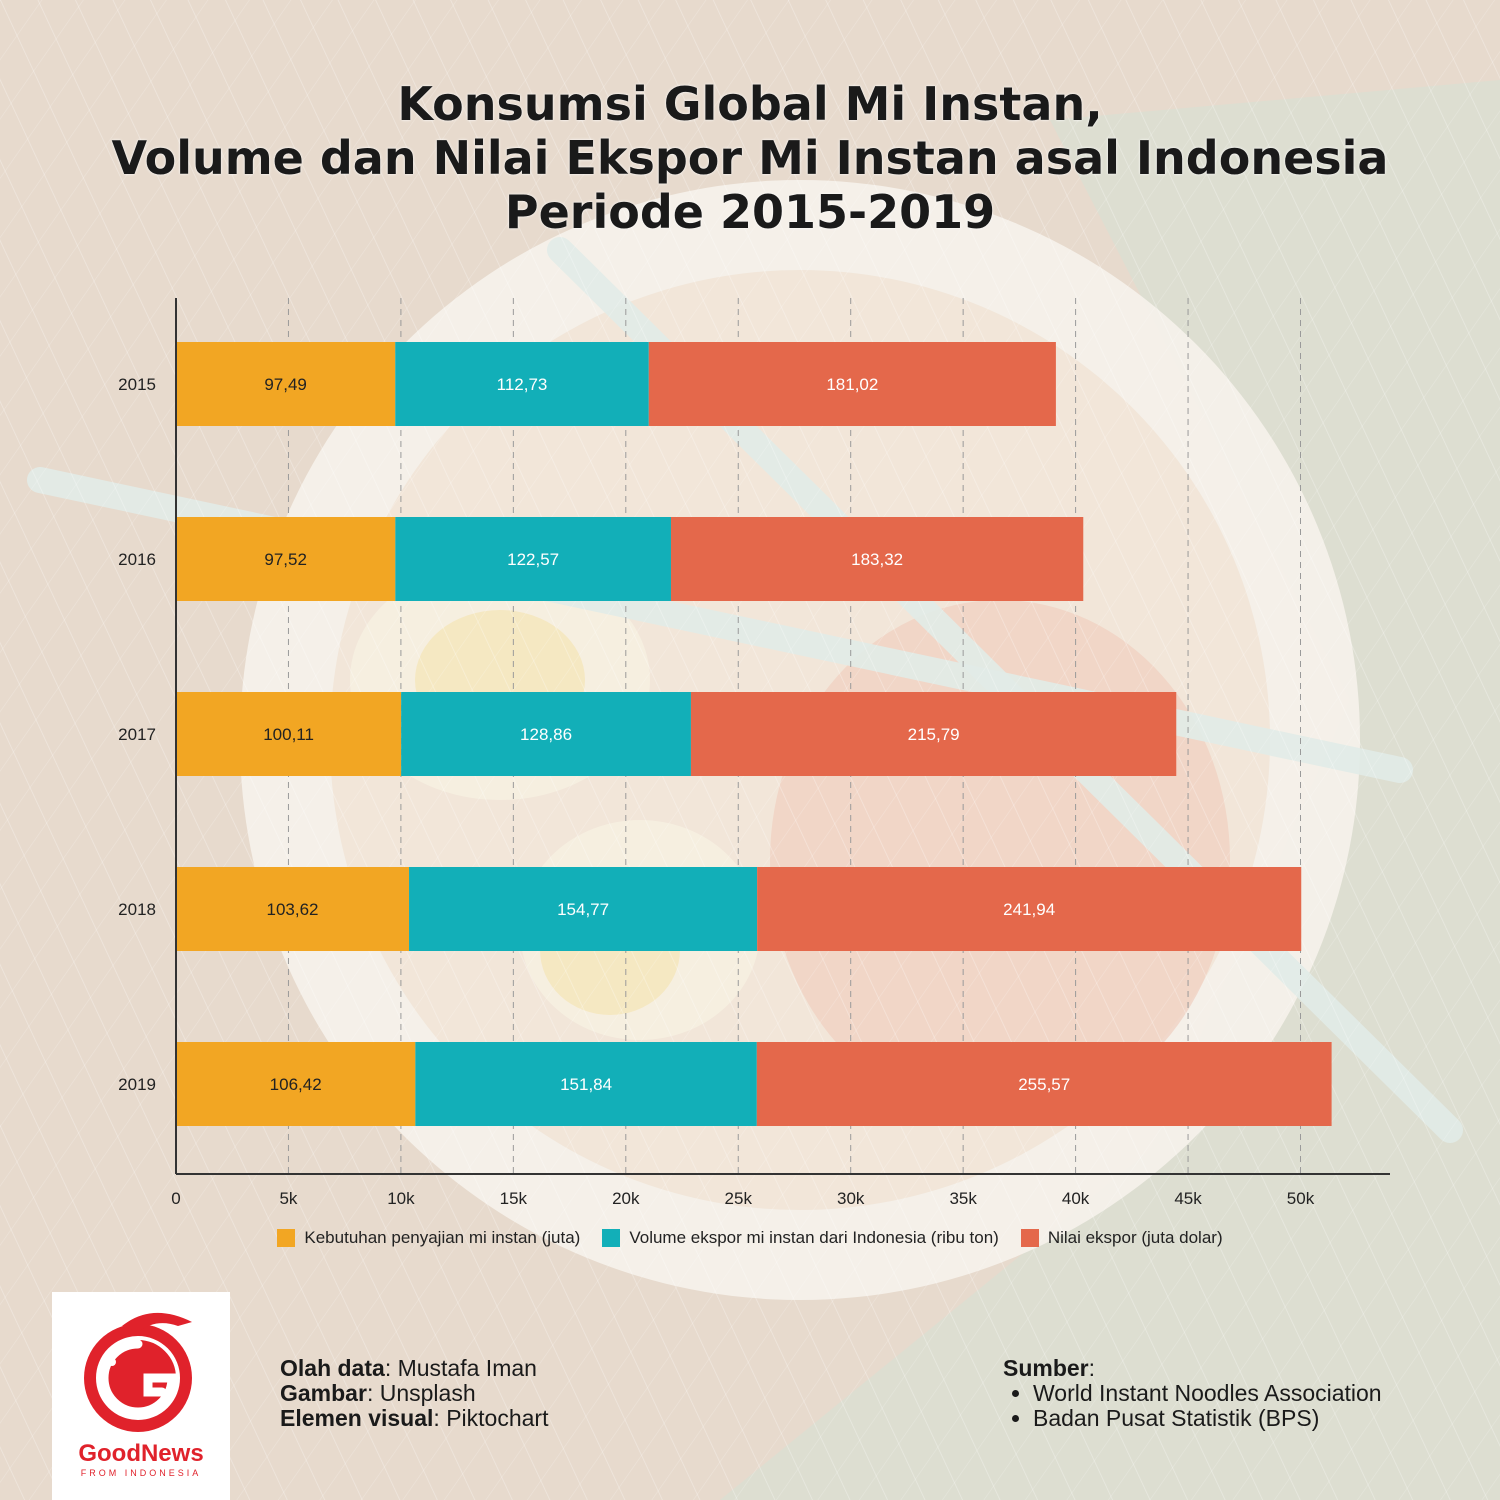  I want to click on x-tick-label: 30k, so click(851, 1198).